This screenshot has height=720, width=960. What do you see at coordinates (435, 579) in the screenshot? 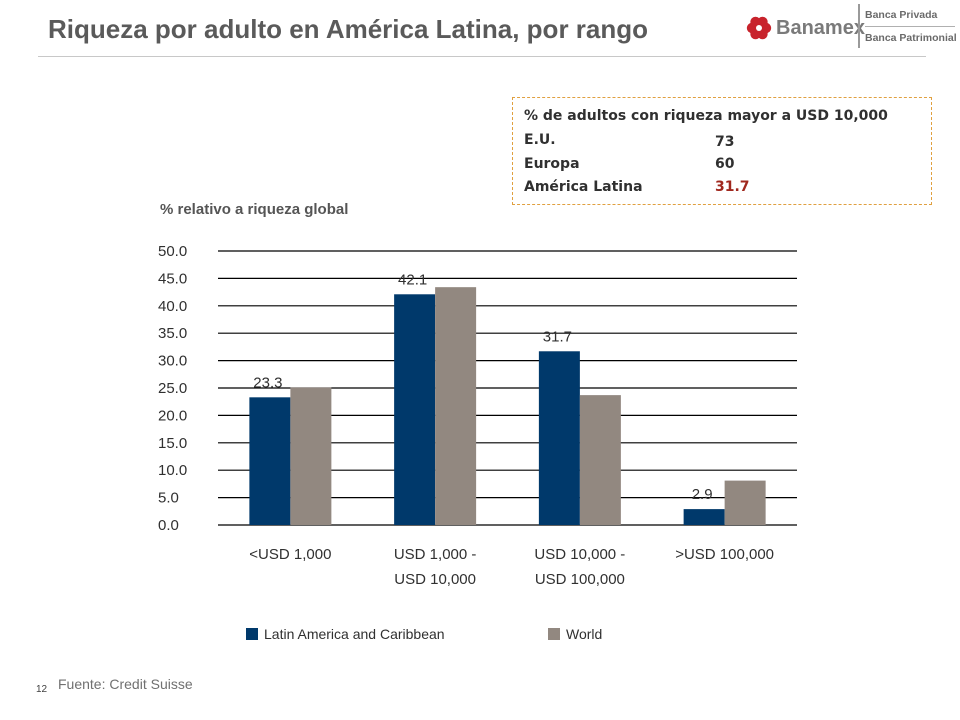
I see `x-tick-label: USD 10,000` at bounding box center [435, 579].